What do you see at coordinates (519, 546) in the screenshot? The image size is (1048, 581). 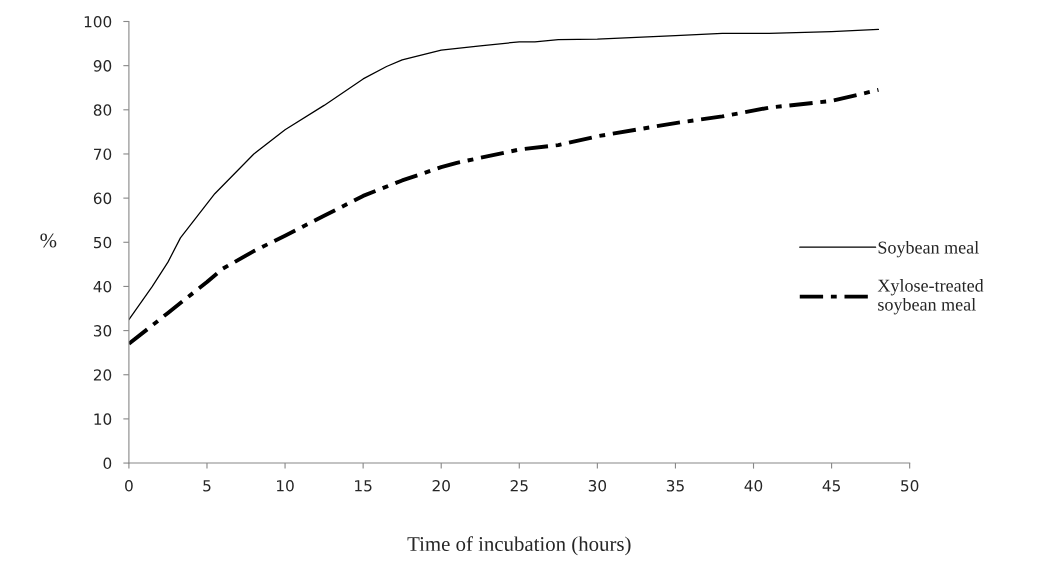 I see `x-axis-title: Time of incubation (hours)` at bounding box center [519, 546].